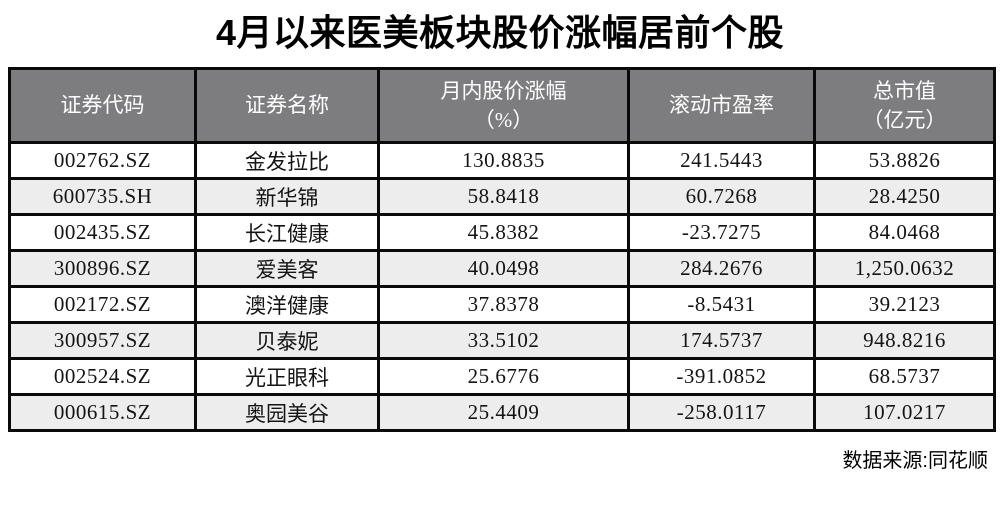  I want to click on cell-monthly-change: 25.6776, so click(503, 376).